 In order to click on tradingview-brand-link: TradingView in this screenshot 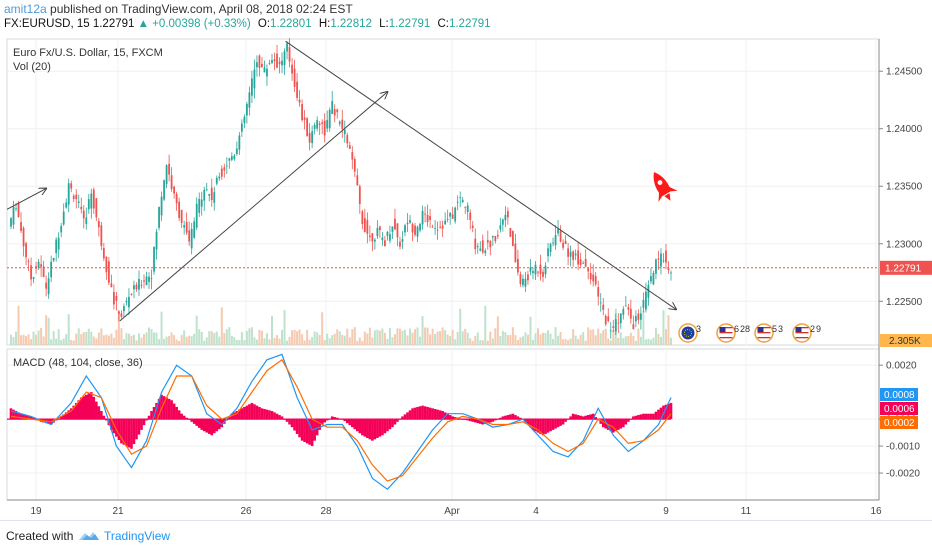, I will do `click(137, 536)`.